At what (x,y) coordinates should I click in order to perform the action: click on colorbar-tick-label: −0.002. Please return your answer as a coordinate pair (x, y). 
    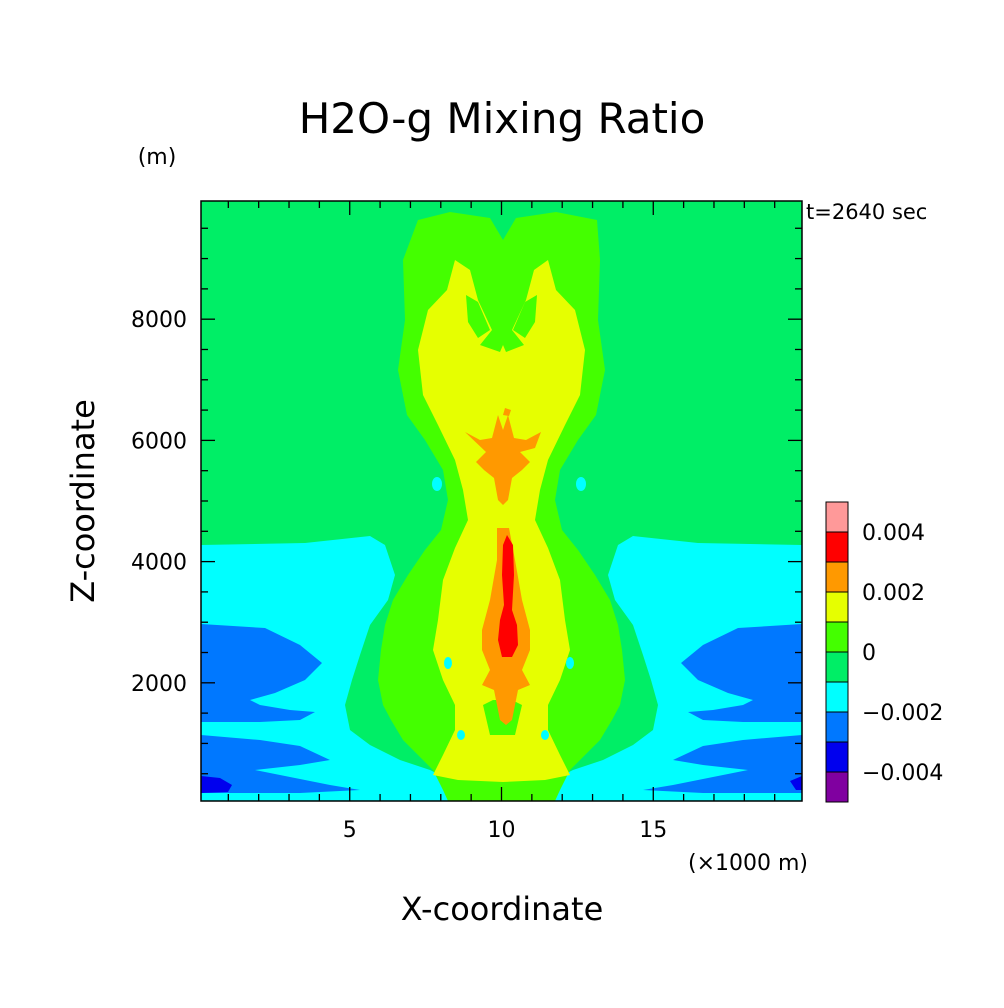
    Looking at the image, I should click on (902, 713).